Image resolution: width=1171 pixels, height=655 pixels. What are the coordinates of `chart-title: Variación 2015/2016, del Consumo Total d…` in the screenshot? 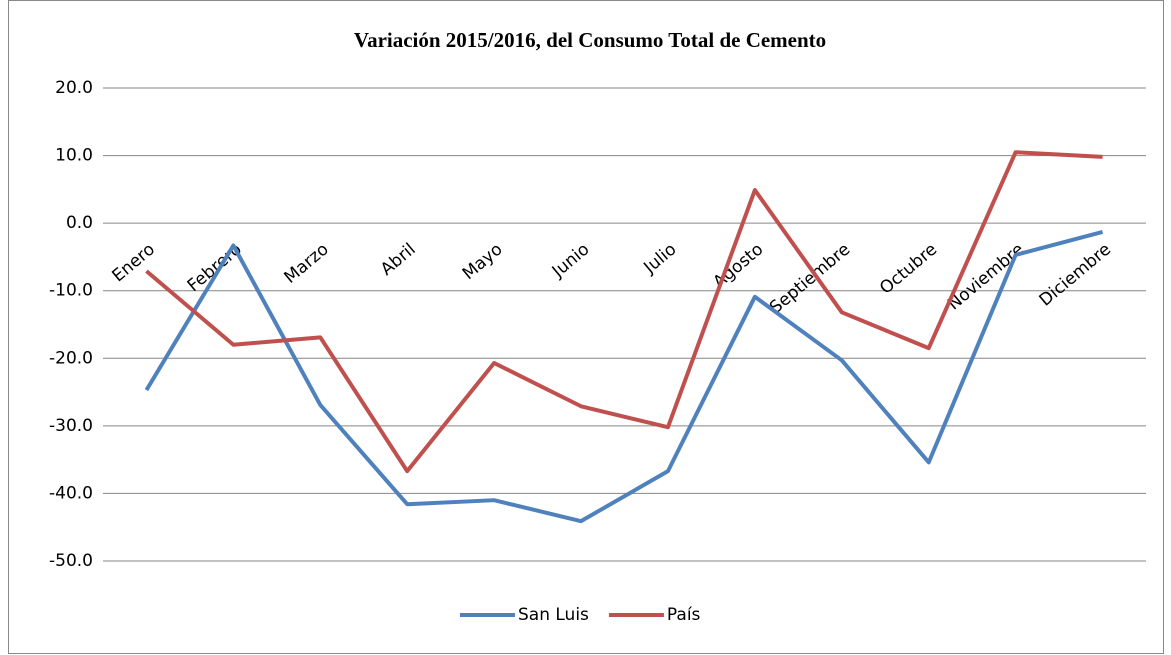 It's located at (590, 40).